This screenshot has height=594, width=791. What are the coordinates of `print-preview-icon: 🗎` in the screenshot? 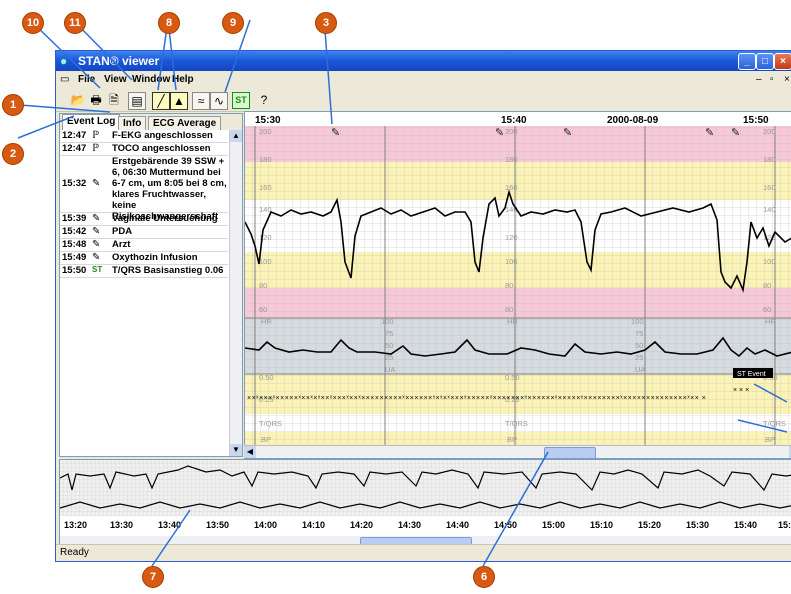 It's located at (114, 100).